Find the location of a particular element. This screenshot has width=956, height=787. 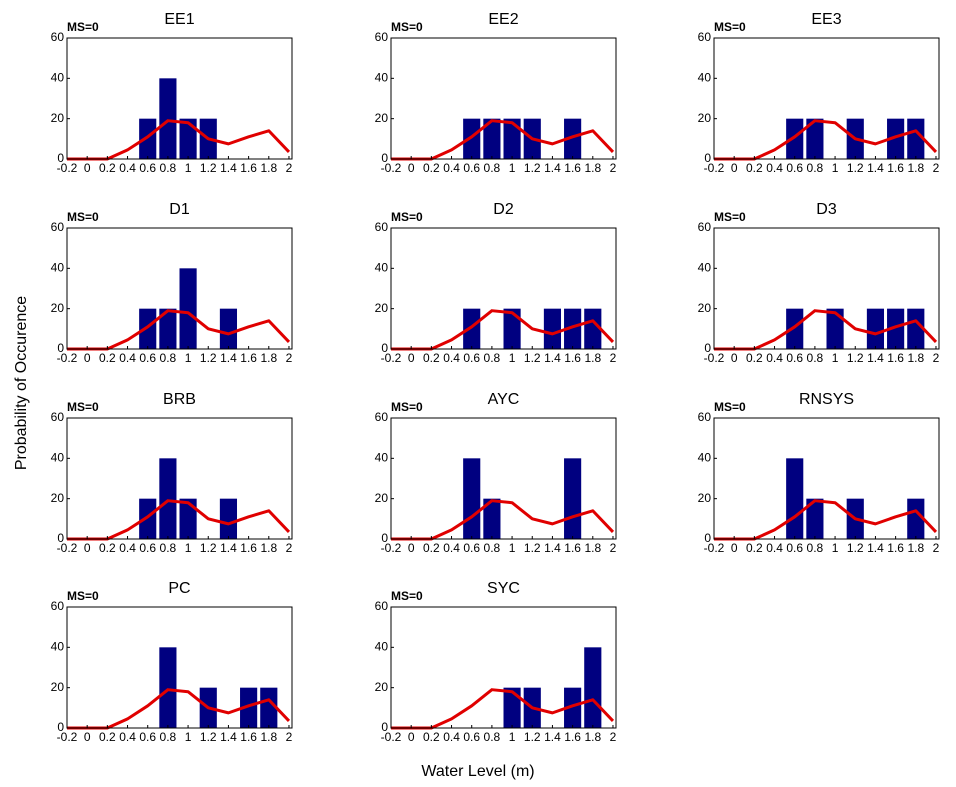

chart-title: D3 is located at coordinates (826, 209).